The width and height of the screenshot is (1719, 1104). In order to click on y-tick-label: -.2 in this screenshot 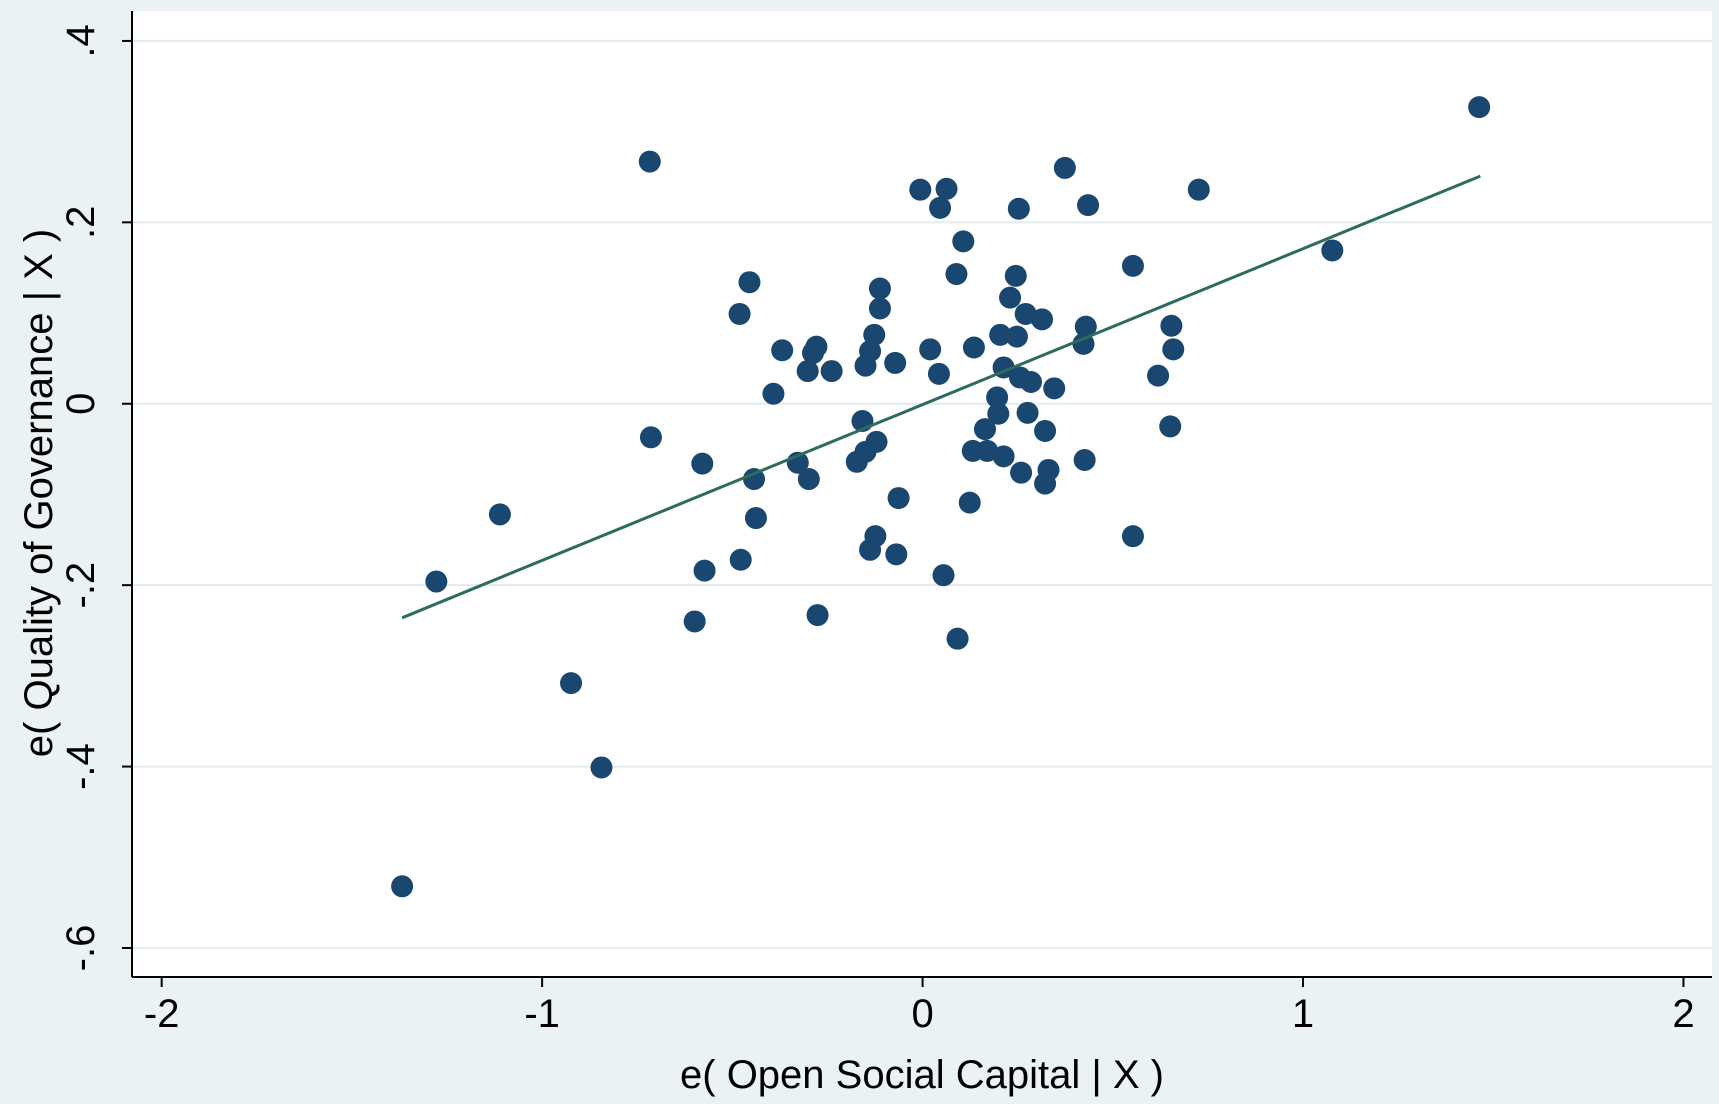, I will do `click(81, 585)`.